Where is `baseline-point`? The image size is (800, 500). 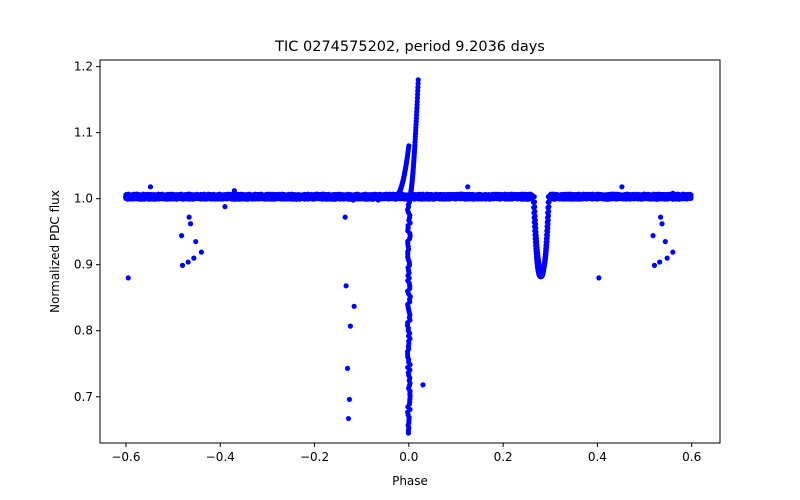 baseline-point is located at coordinates (691, 195).